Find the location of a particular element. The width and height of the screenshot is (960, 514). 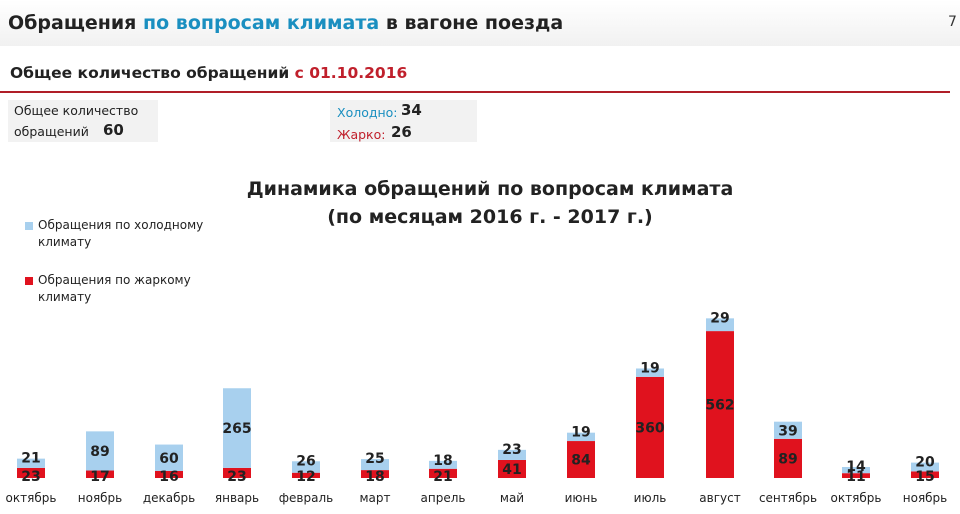

x-tick-9: июль is located at coordinates (650, 498).